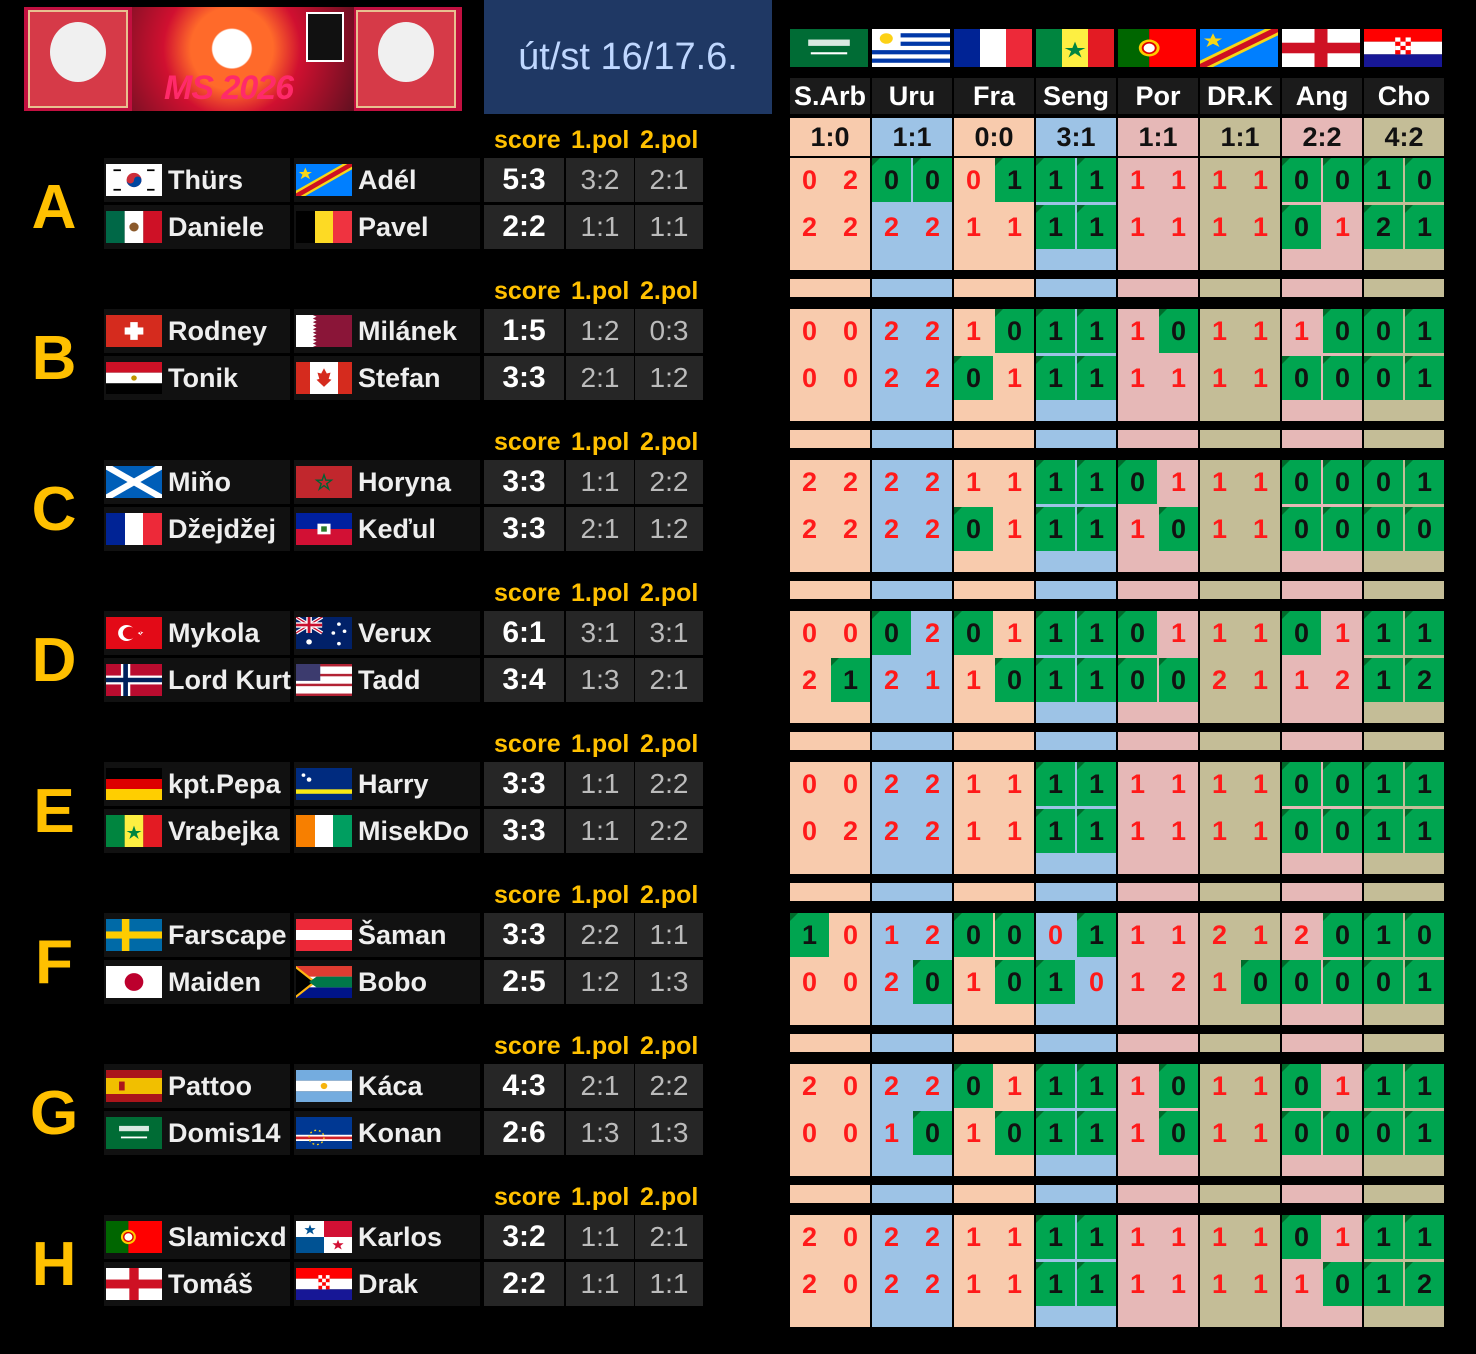 Image resolution: width=1476 pixels, height=1354 pixels. What do you see at coordinates (524, 1284) in the screenshot?
I see `total-score: 2:2` at bounding box center [524, 1284].